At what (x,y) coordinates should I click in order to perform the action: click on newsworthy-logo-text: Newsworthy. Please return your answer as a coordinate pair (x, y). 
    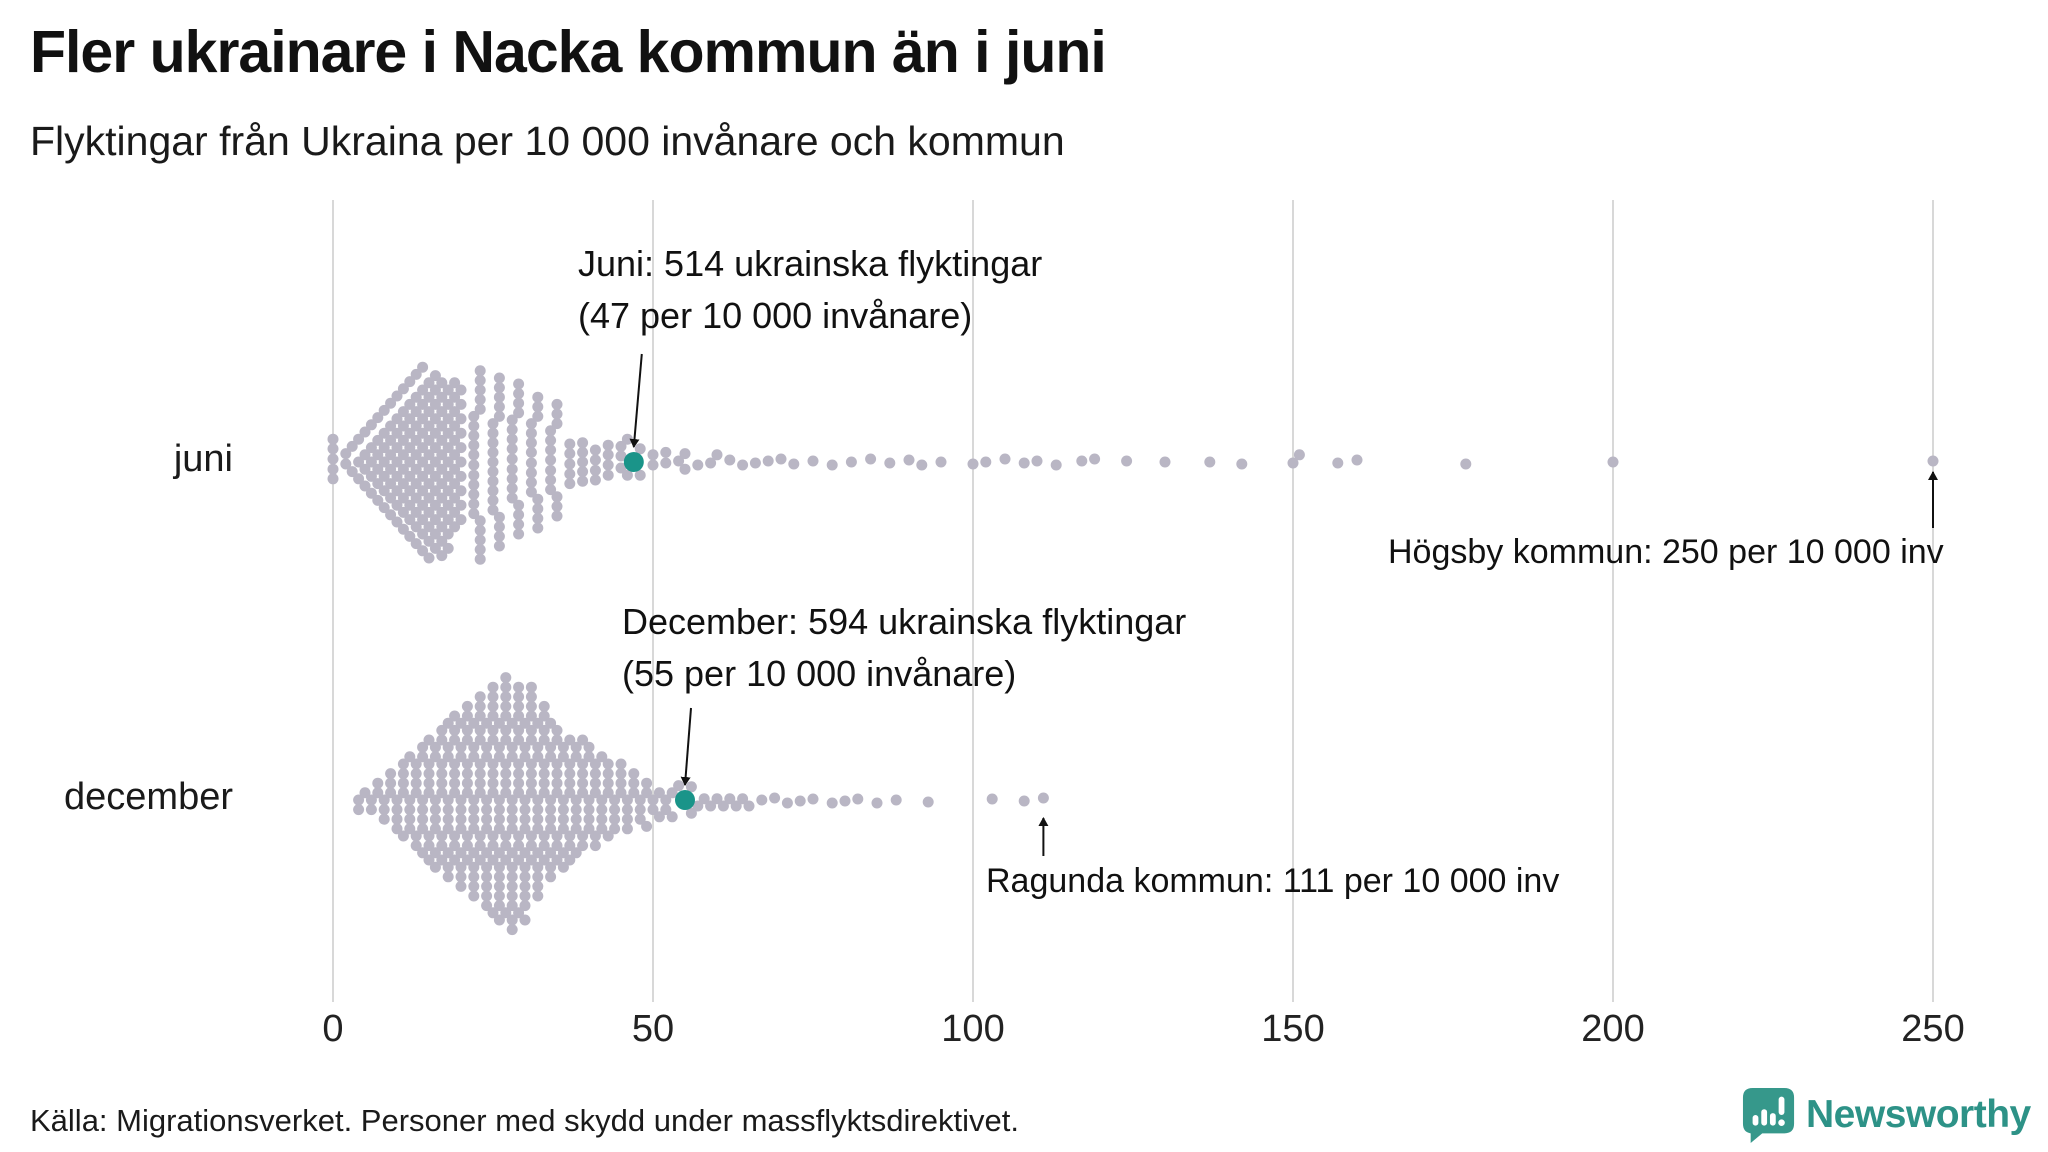
    Looking at the image, I should click on (1918, 1114).